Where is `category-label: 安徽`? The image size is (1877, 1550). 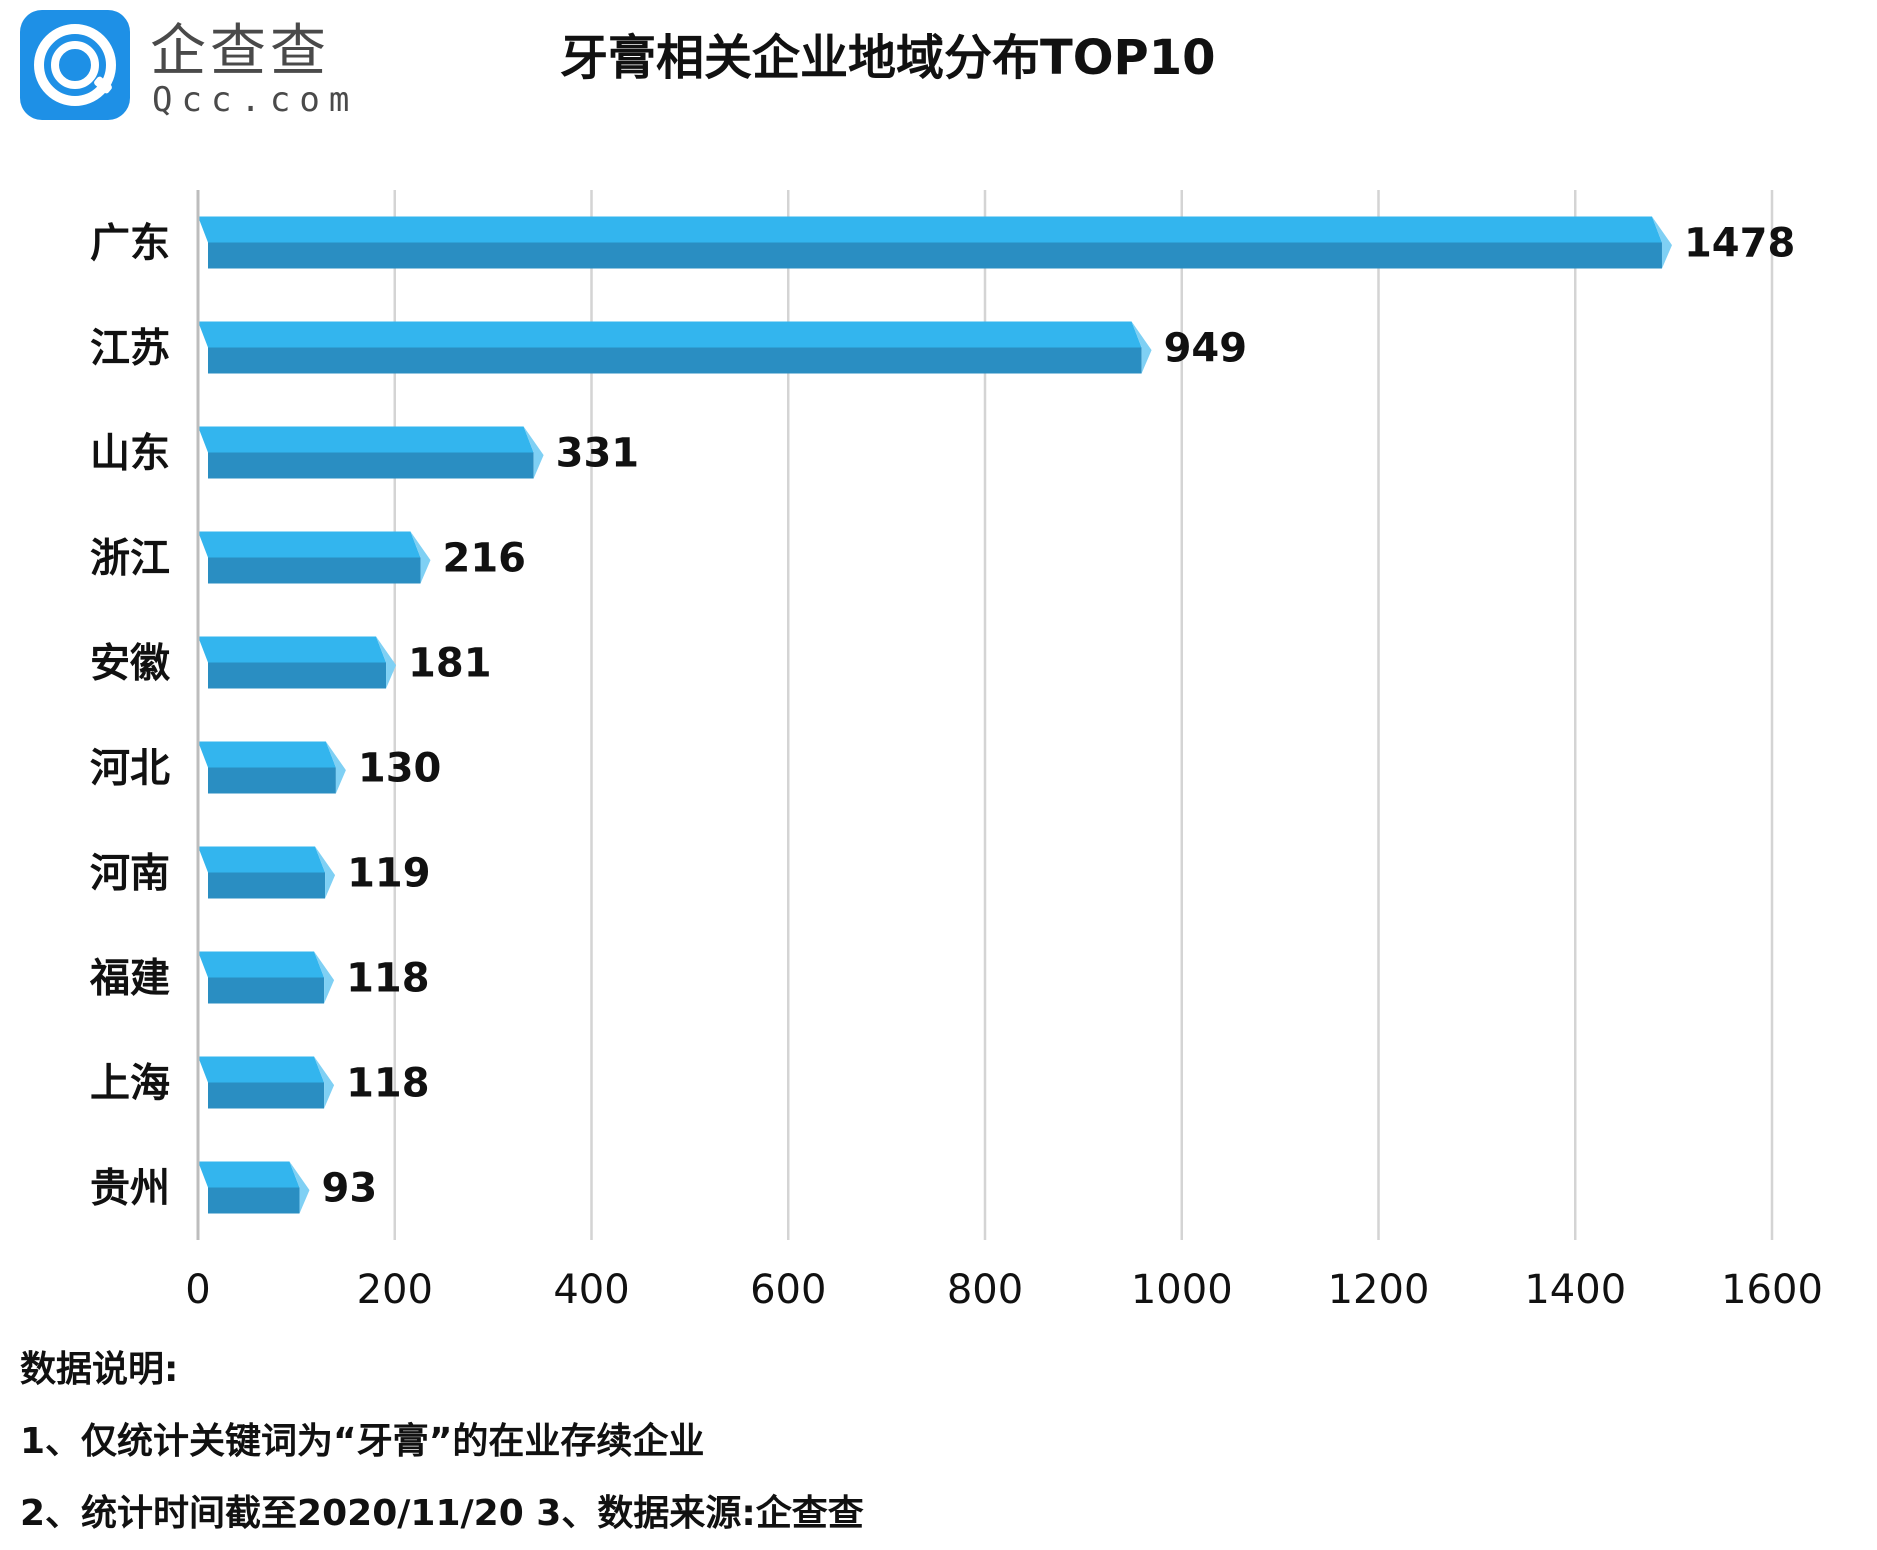
category-label: 安徽 is located at coordinates (130, 664).